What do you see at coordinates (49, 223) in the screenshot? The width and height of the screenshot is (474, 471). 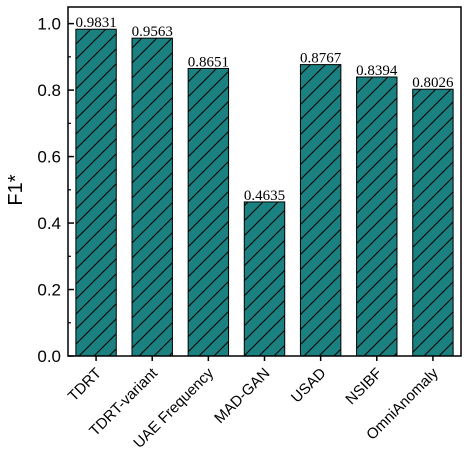 I see `y-tick-label: 0.4` at bounding box center [49, 223].